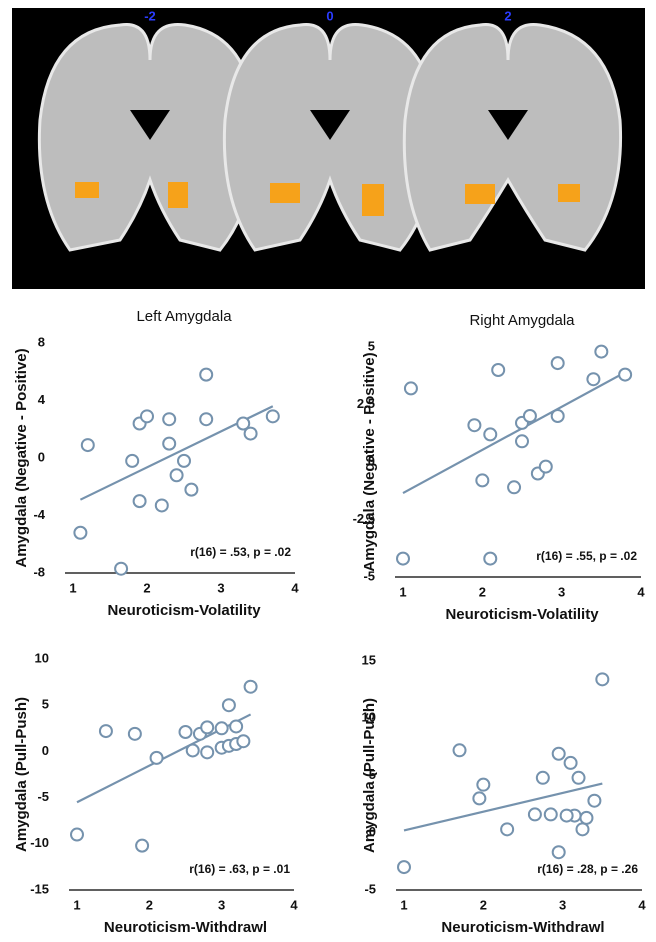 The image size is (656, 942). What do you see at coordinates (587, 869) in the screenshot?
I see `annotation: r(16) = .28, p = .26` at bounding box center [587, 869].